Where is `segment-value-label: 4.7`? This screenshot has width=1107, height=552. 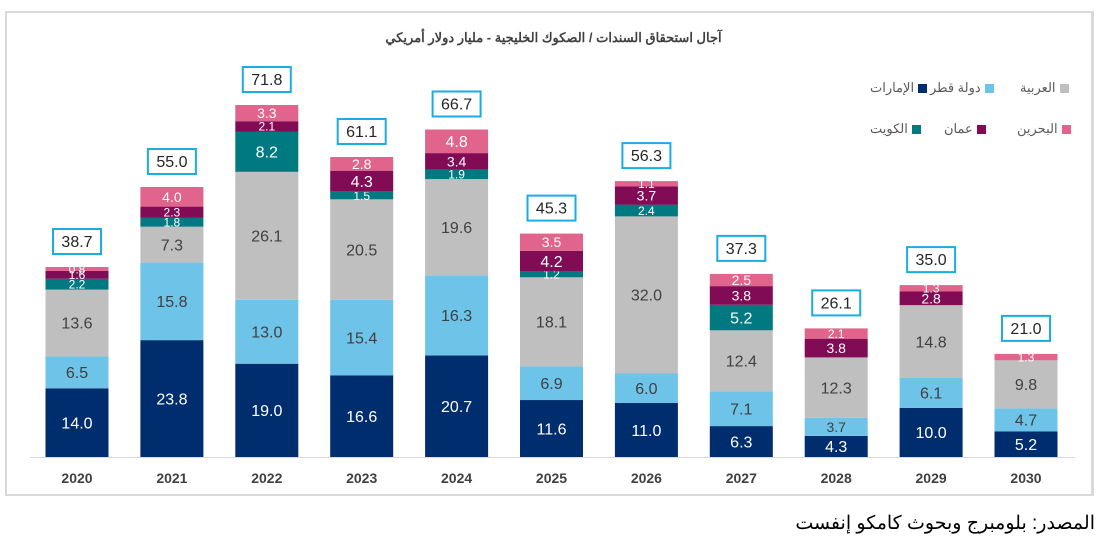
segment-value-label: 4.7 is located at coordinates (1026, 421).